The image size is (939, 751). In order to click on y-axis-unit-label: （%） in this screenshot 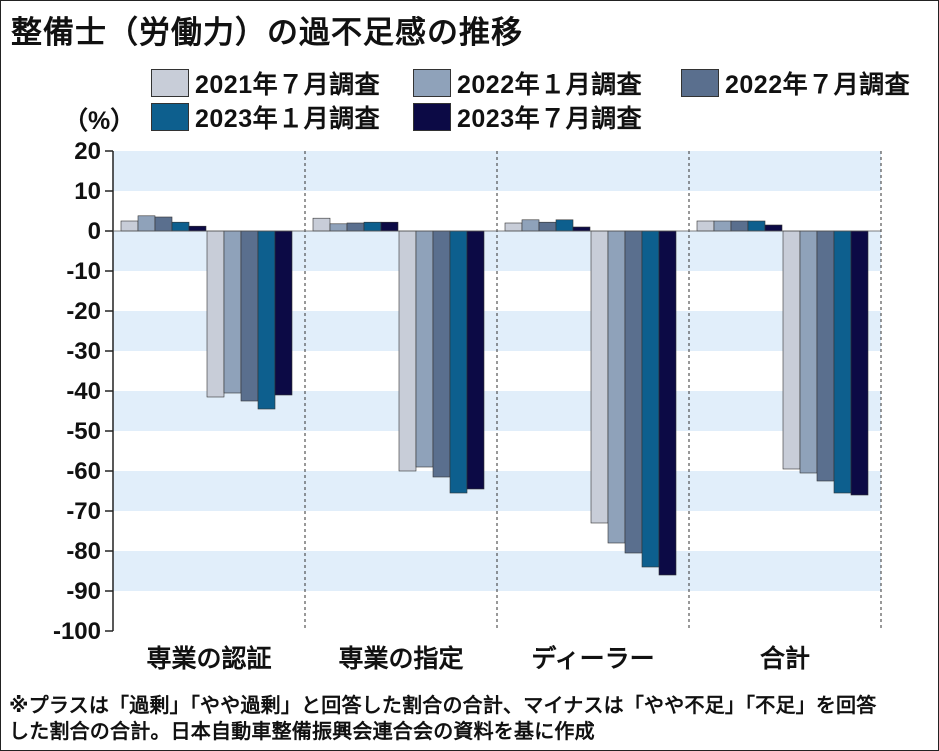, I will do `click(99, 121)`.